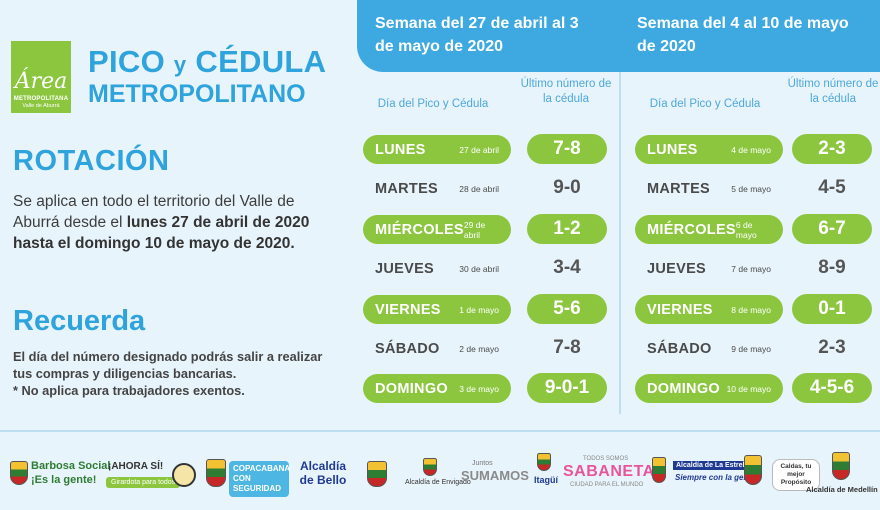  Describe the element at coordinates (567, 149) in the screenshot. I see `week-1-digits-lunes: 7-8` at that location.